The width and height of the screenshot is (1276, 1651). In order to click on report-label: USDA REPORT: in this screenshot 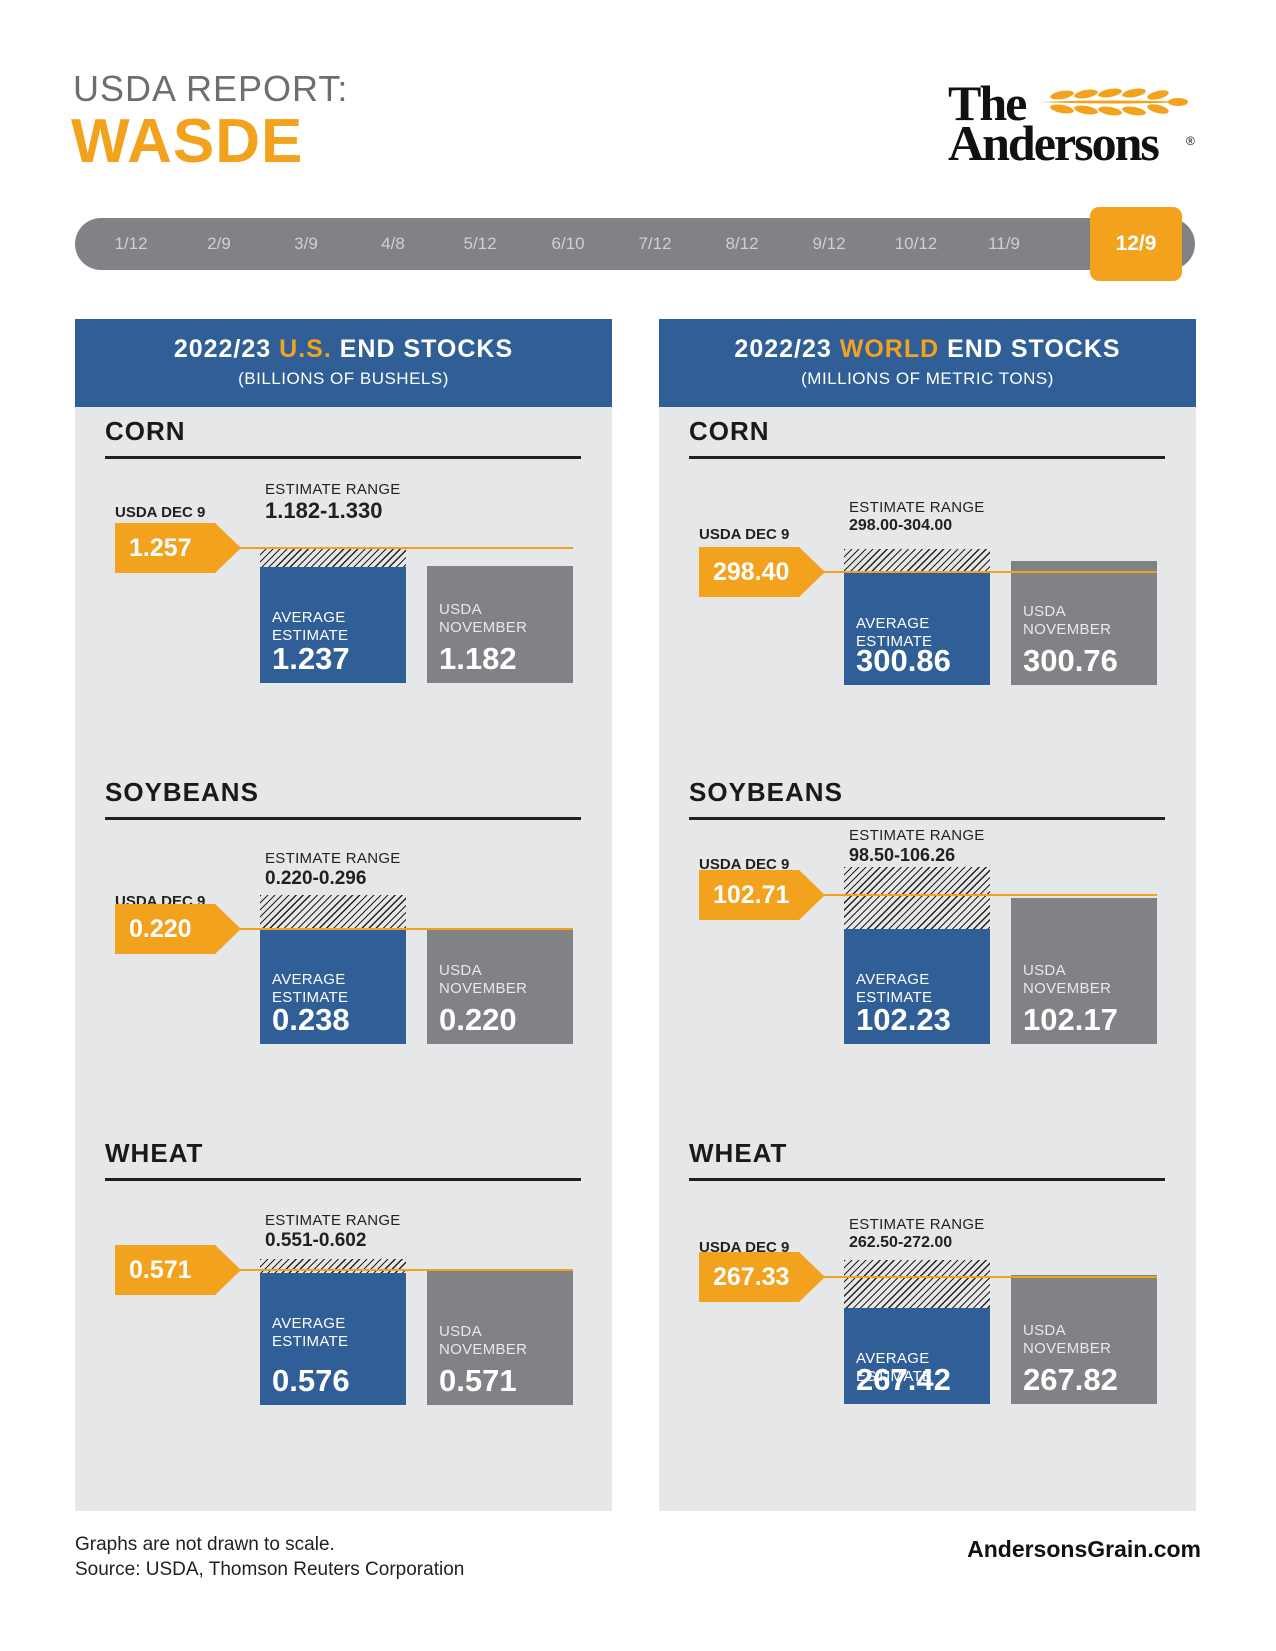, I will do `click(211, 88)`.